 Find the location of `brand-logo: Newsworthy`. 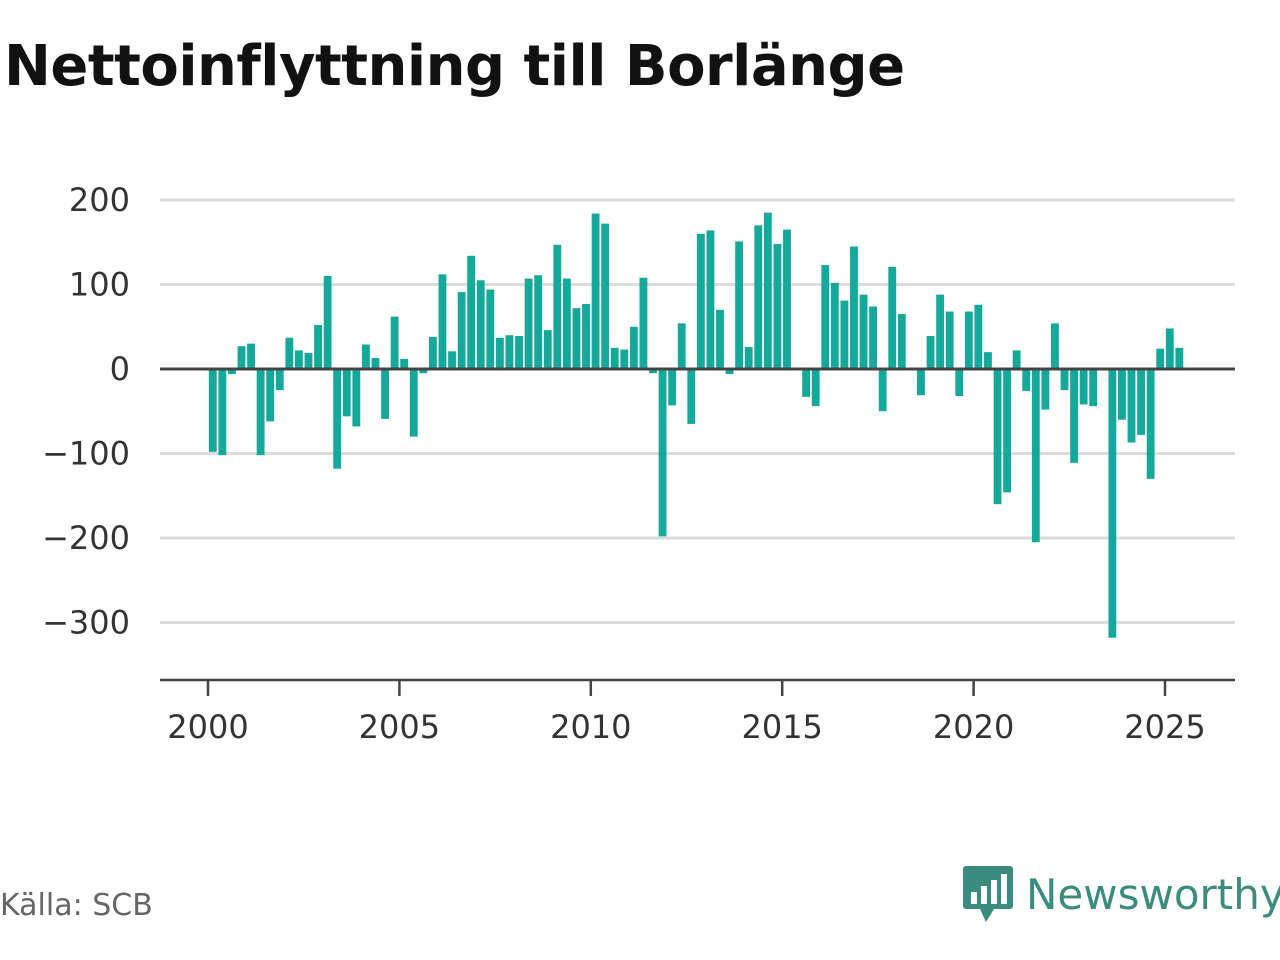

brand-logo: Newsworthy is located at coordinates (1121, 894).